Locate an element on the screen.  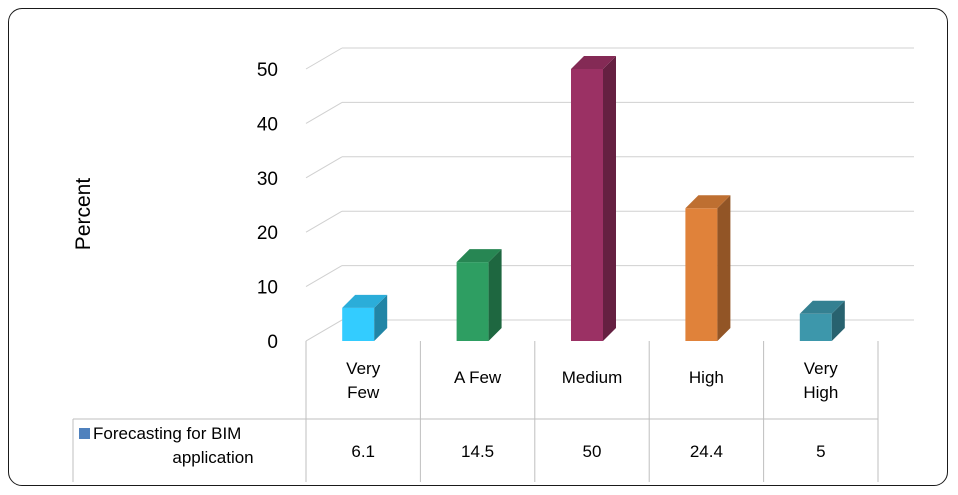
y-tick-labels: 0 10 20 30 40 50 is located at coordinates (267, 206).